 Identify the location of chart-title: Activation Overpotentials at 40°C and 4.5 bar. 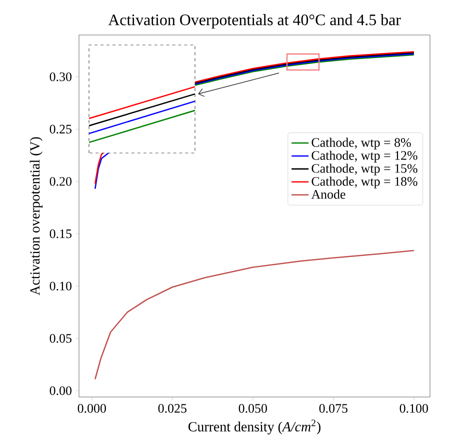
(254, 21).